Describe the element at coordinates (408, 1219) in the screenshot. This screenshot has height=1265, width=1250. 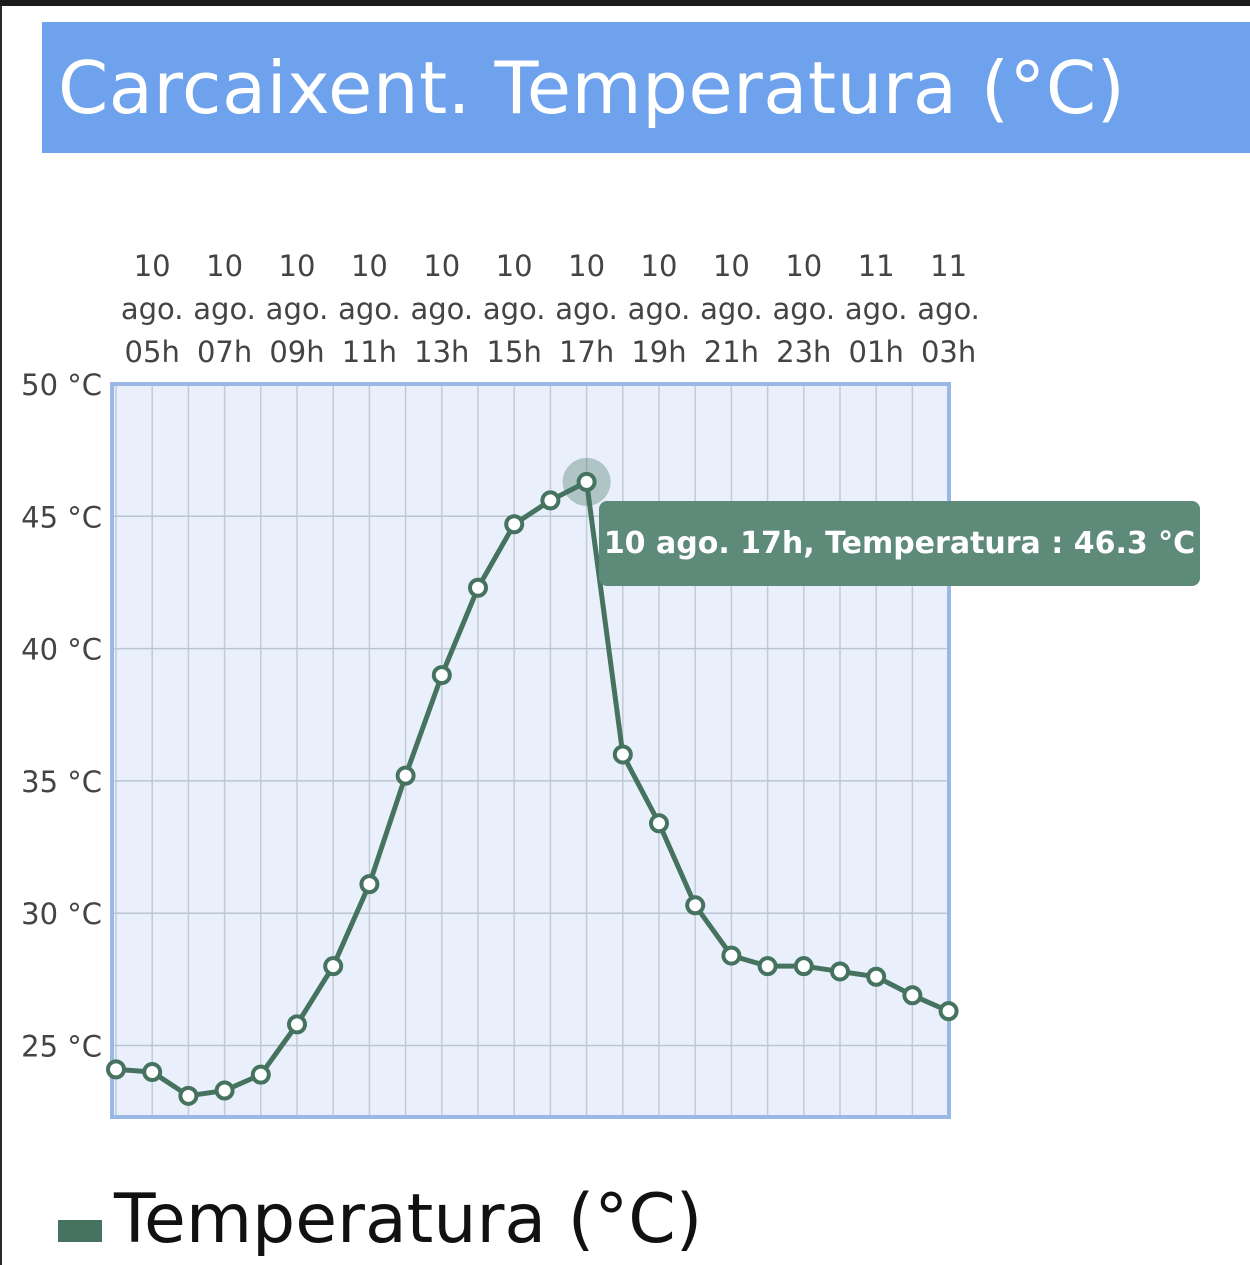
I see `legend-label: Temperatura (°C)` at that location.